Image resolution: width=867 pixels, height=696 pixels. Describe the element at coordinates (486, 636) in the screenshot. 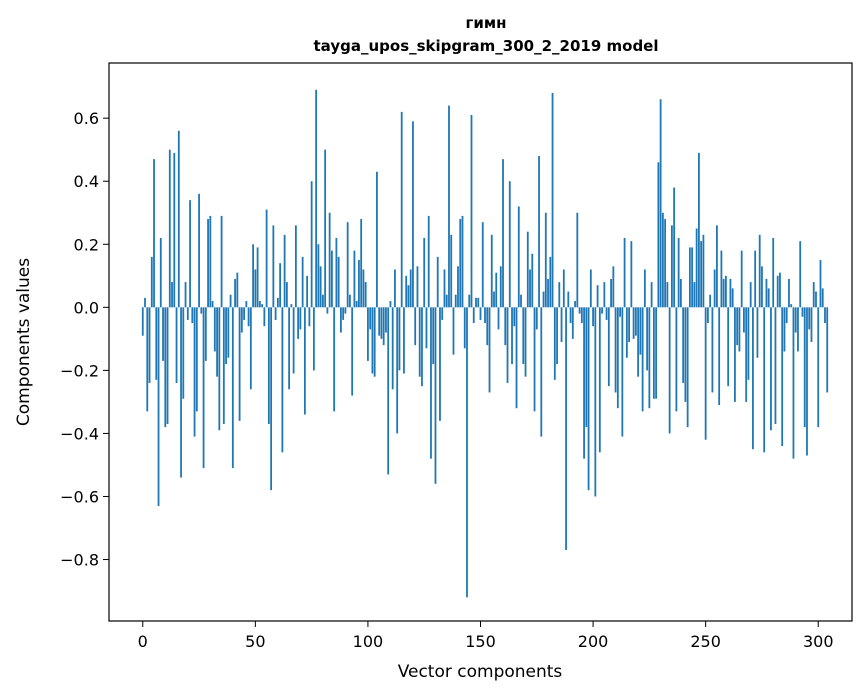

I see `x-axis-ticks: 0 50 100 150 200 250 300` at that location.